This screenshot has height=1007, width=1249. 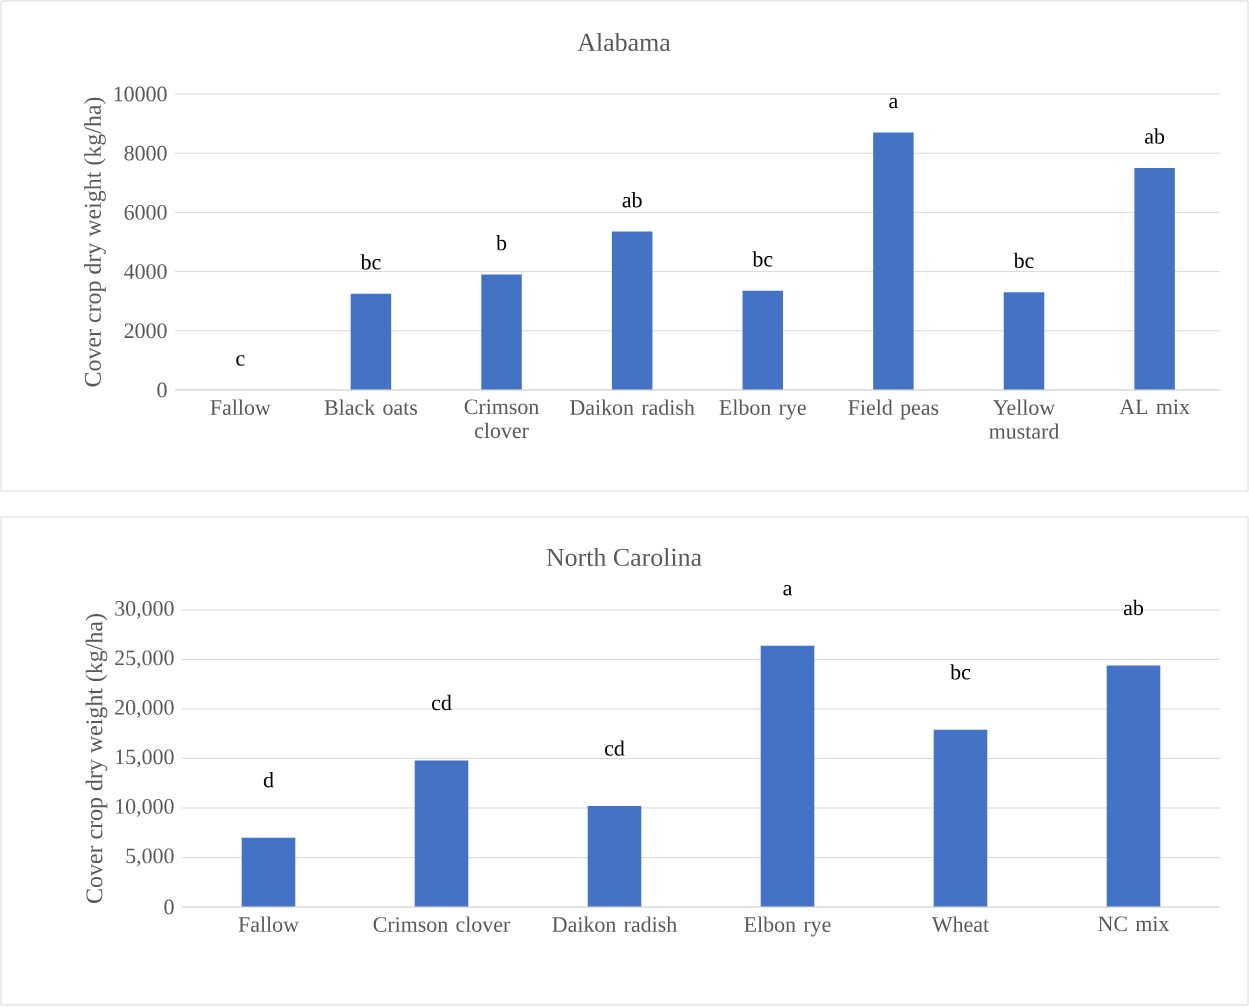 What do you see at coordinates (624, 557) in the screenshot?
I see `chart-title: North Carolina` at bounding box center [624, 557].